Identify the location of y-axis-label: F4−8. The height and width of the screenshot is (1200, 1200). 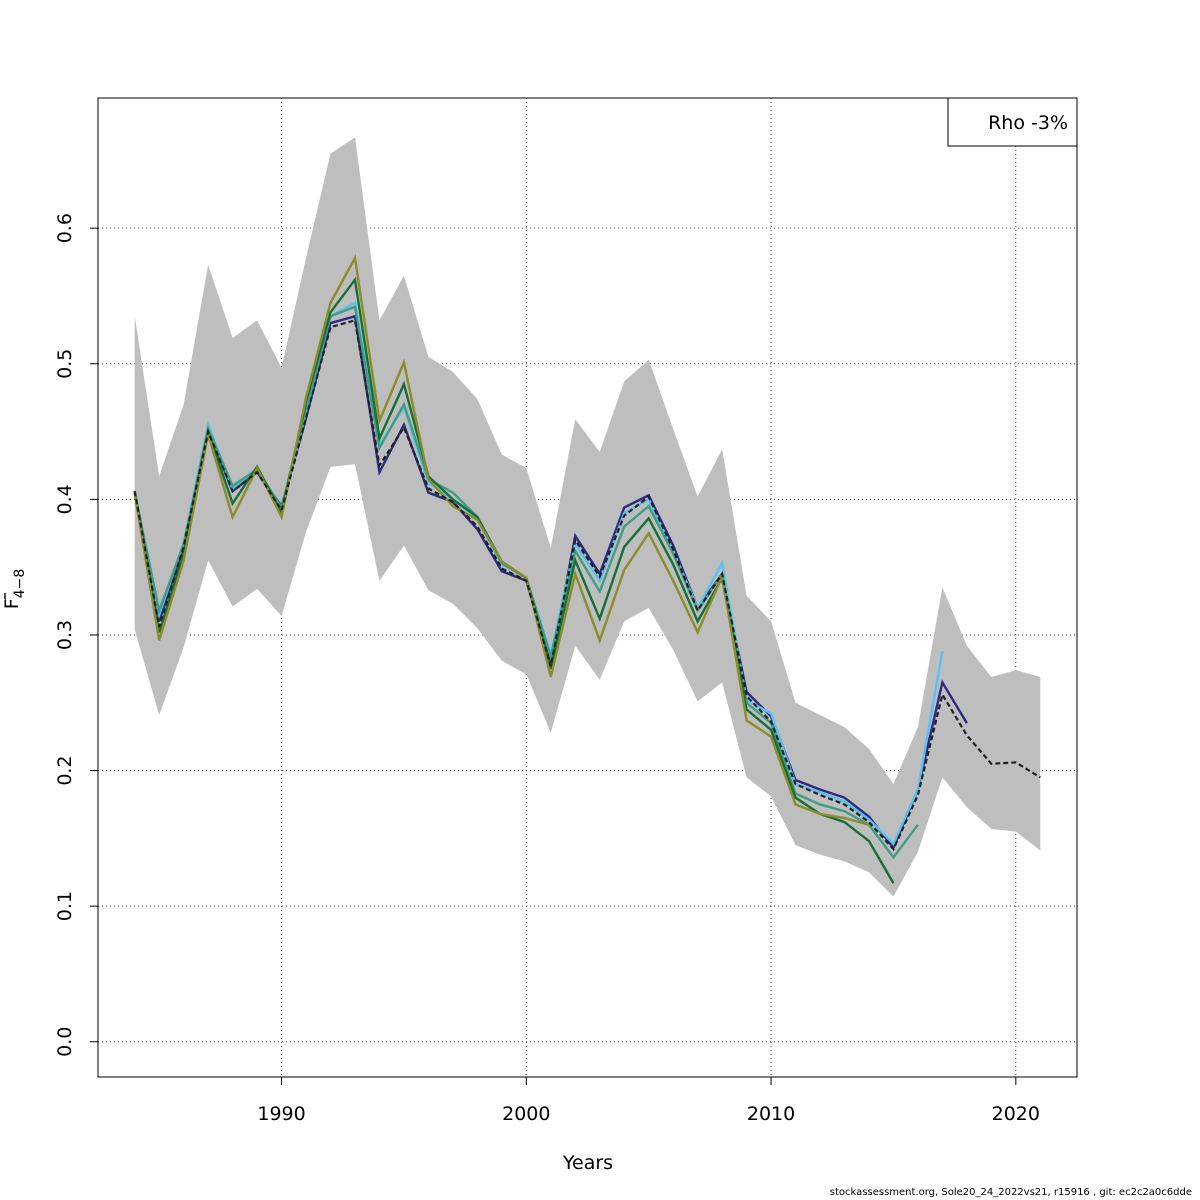
(14, 589).